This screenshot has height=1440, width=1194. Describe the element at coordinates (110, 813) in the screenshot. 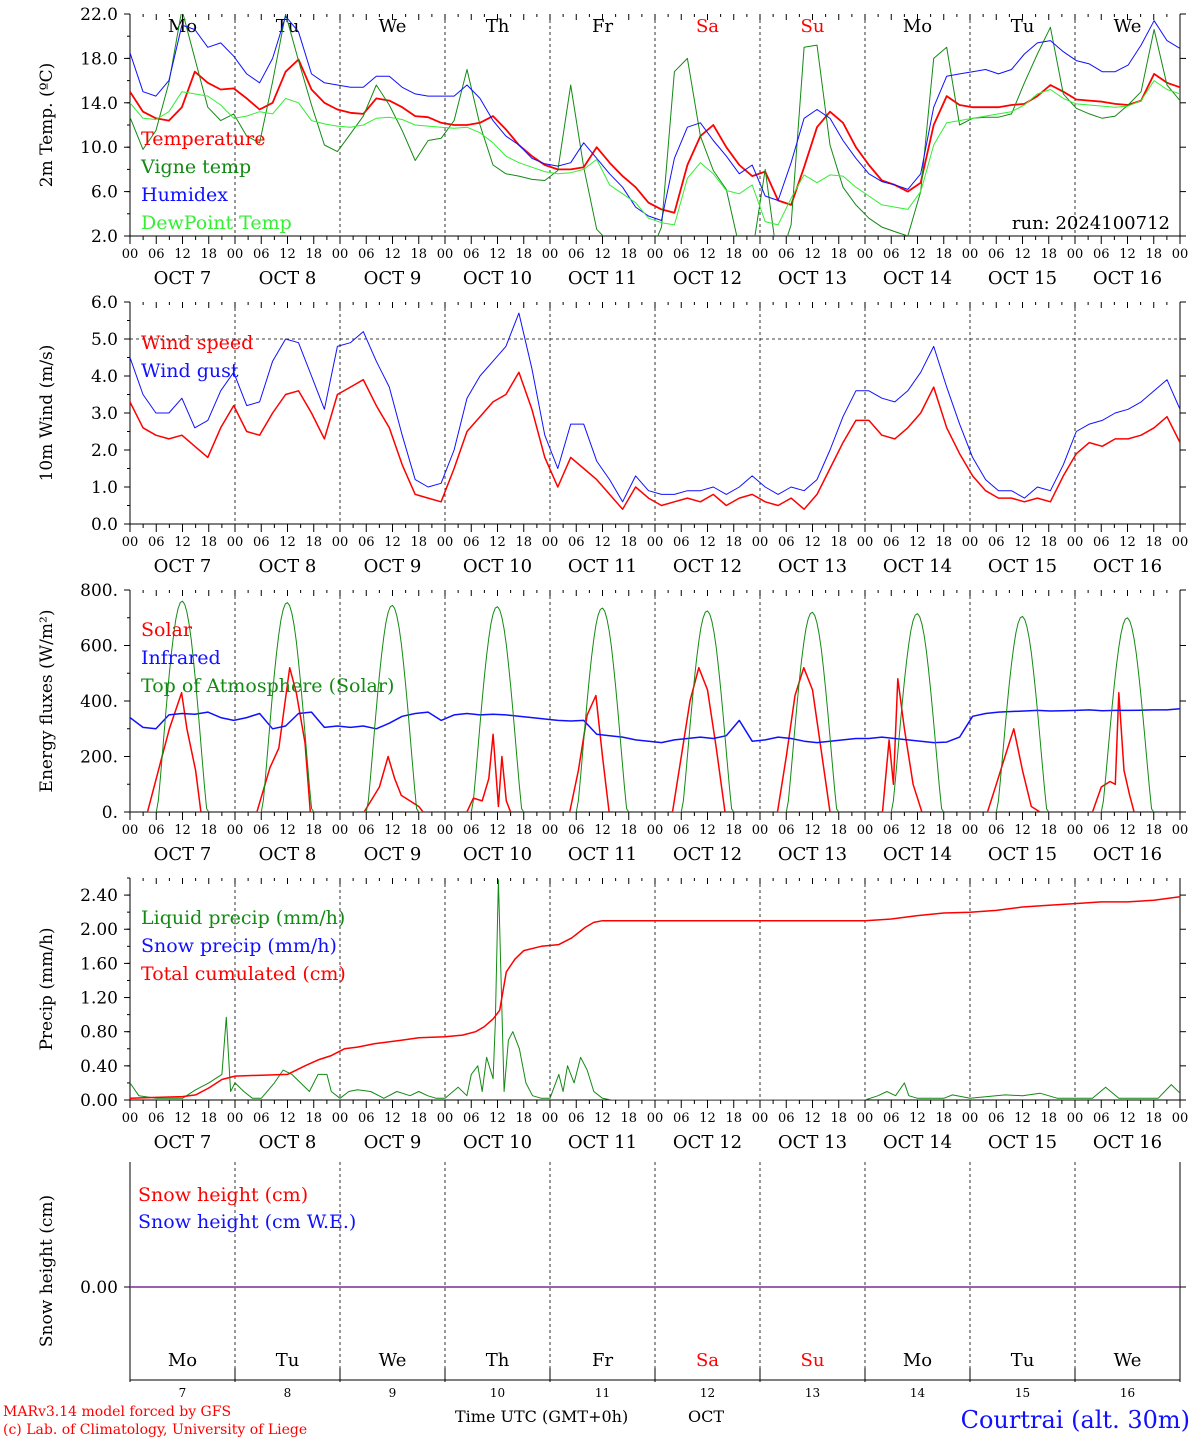

I see `y-tick-label: 0.` at that location.